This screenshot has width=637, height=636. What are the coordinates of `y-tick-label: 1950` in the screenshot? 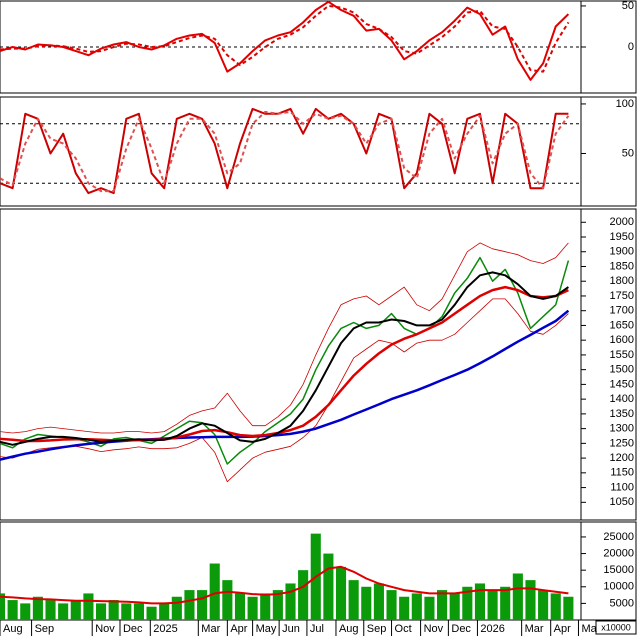 It's located at (622, 237).